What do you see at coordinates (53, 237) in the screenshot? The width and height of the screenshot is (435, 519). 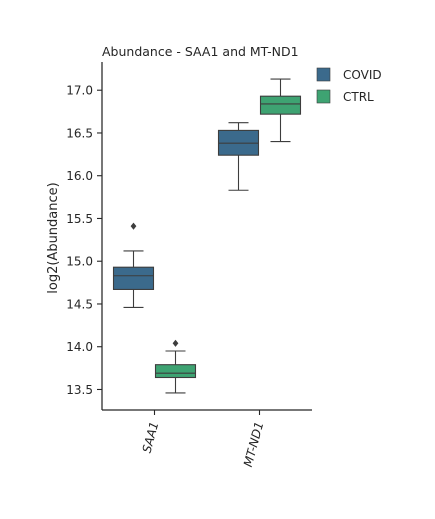 I see `y-axis-label: log2(Abundance)` at bounding box center [53, 237].